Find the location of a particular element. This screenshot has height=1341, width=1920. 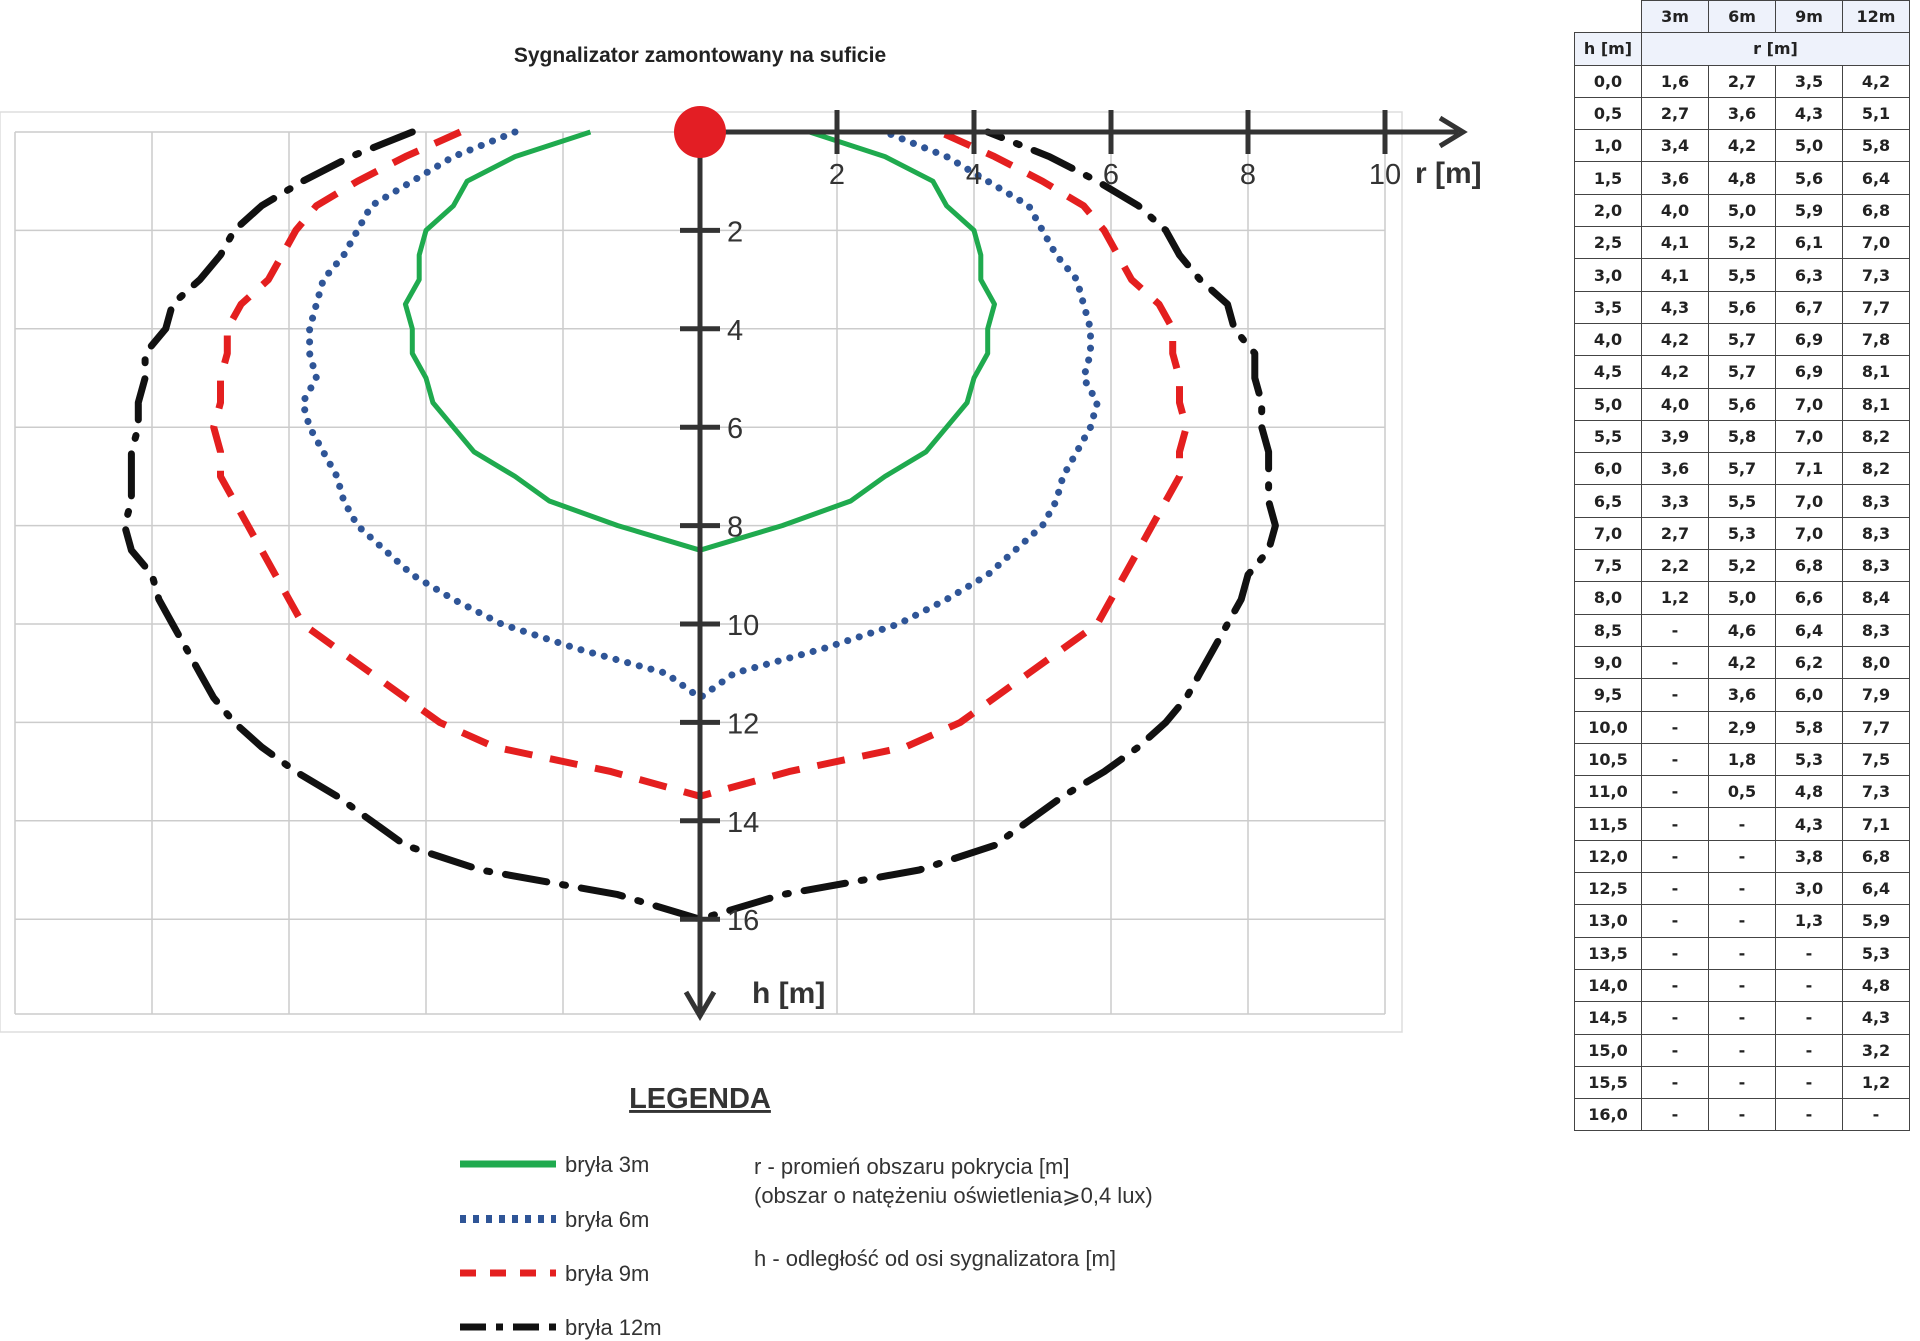

h-header: h [m] is located at coordinates (1608, 49).